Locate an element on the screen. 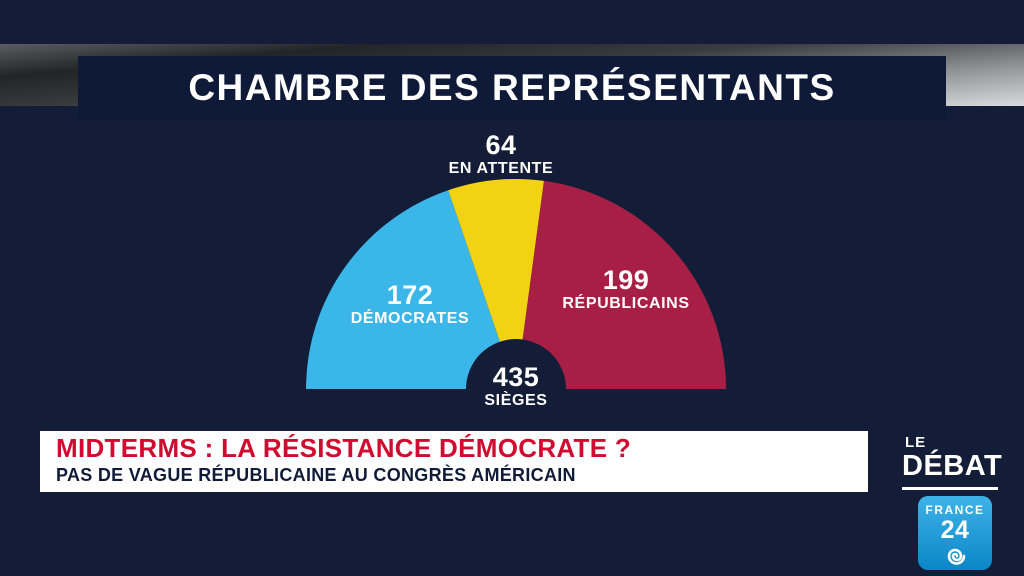 The height and width of the screenshot is (576, 1024). show-branding-underline is located at coordinates (950, 488).